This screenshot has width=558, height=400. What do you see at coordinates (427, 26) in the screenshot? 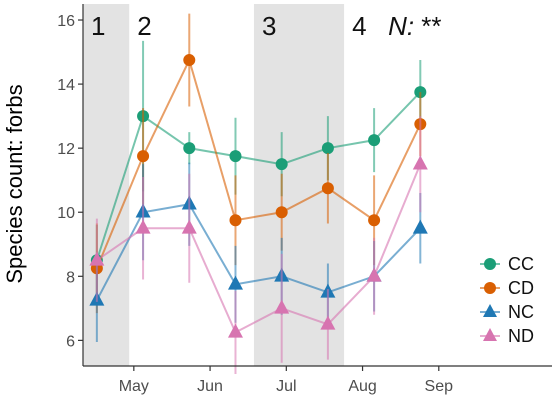
I see `significance-stars: **` at bounding box center [427, 26].